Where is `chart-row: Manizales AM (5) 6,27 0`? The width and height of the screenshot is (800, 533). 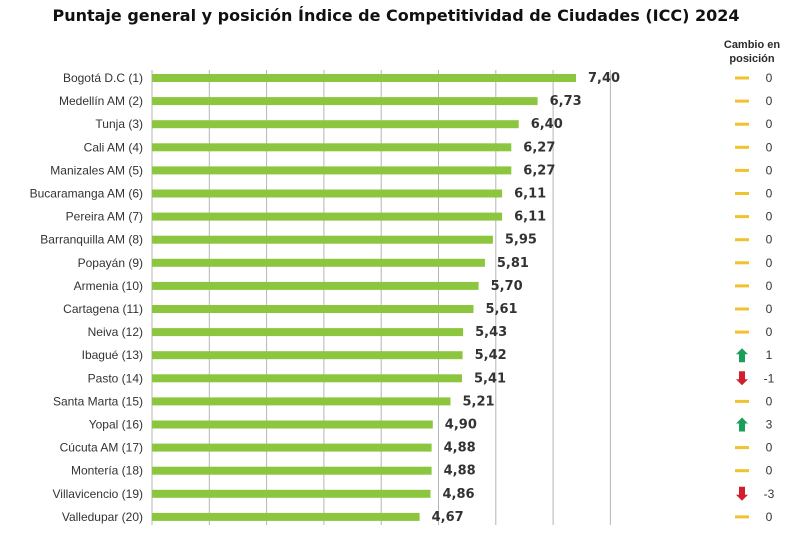
chart-row: Manizales AM (5) 6,27 0 is located at coordinates (411, 170).